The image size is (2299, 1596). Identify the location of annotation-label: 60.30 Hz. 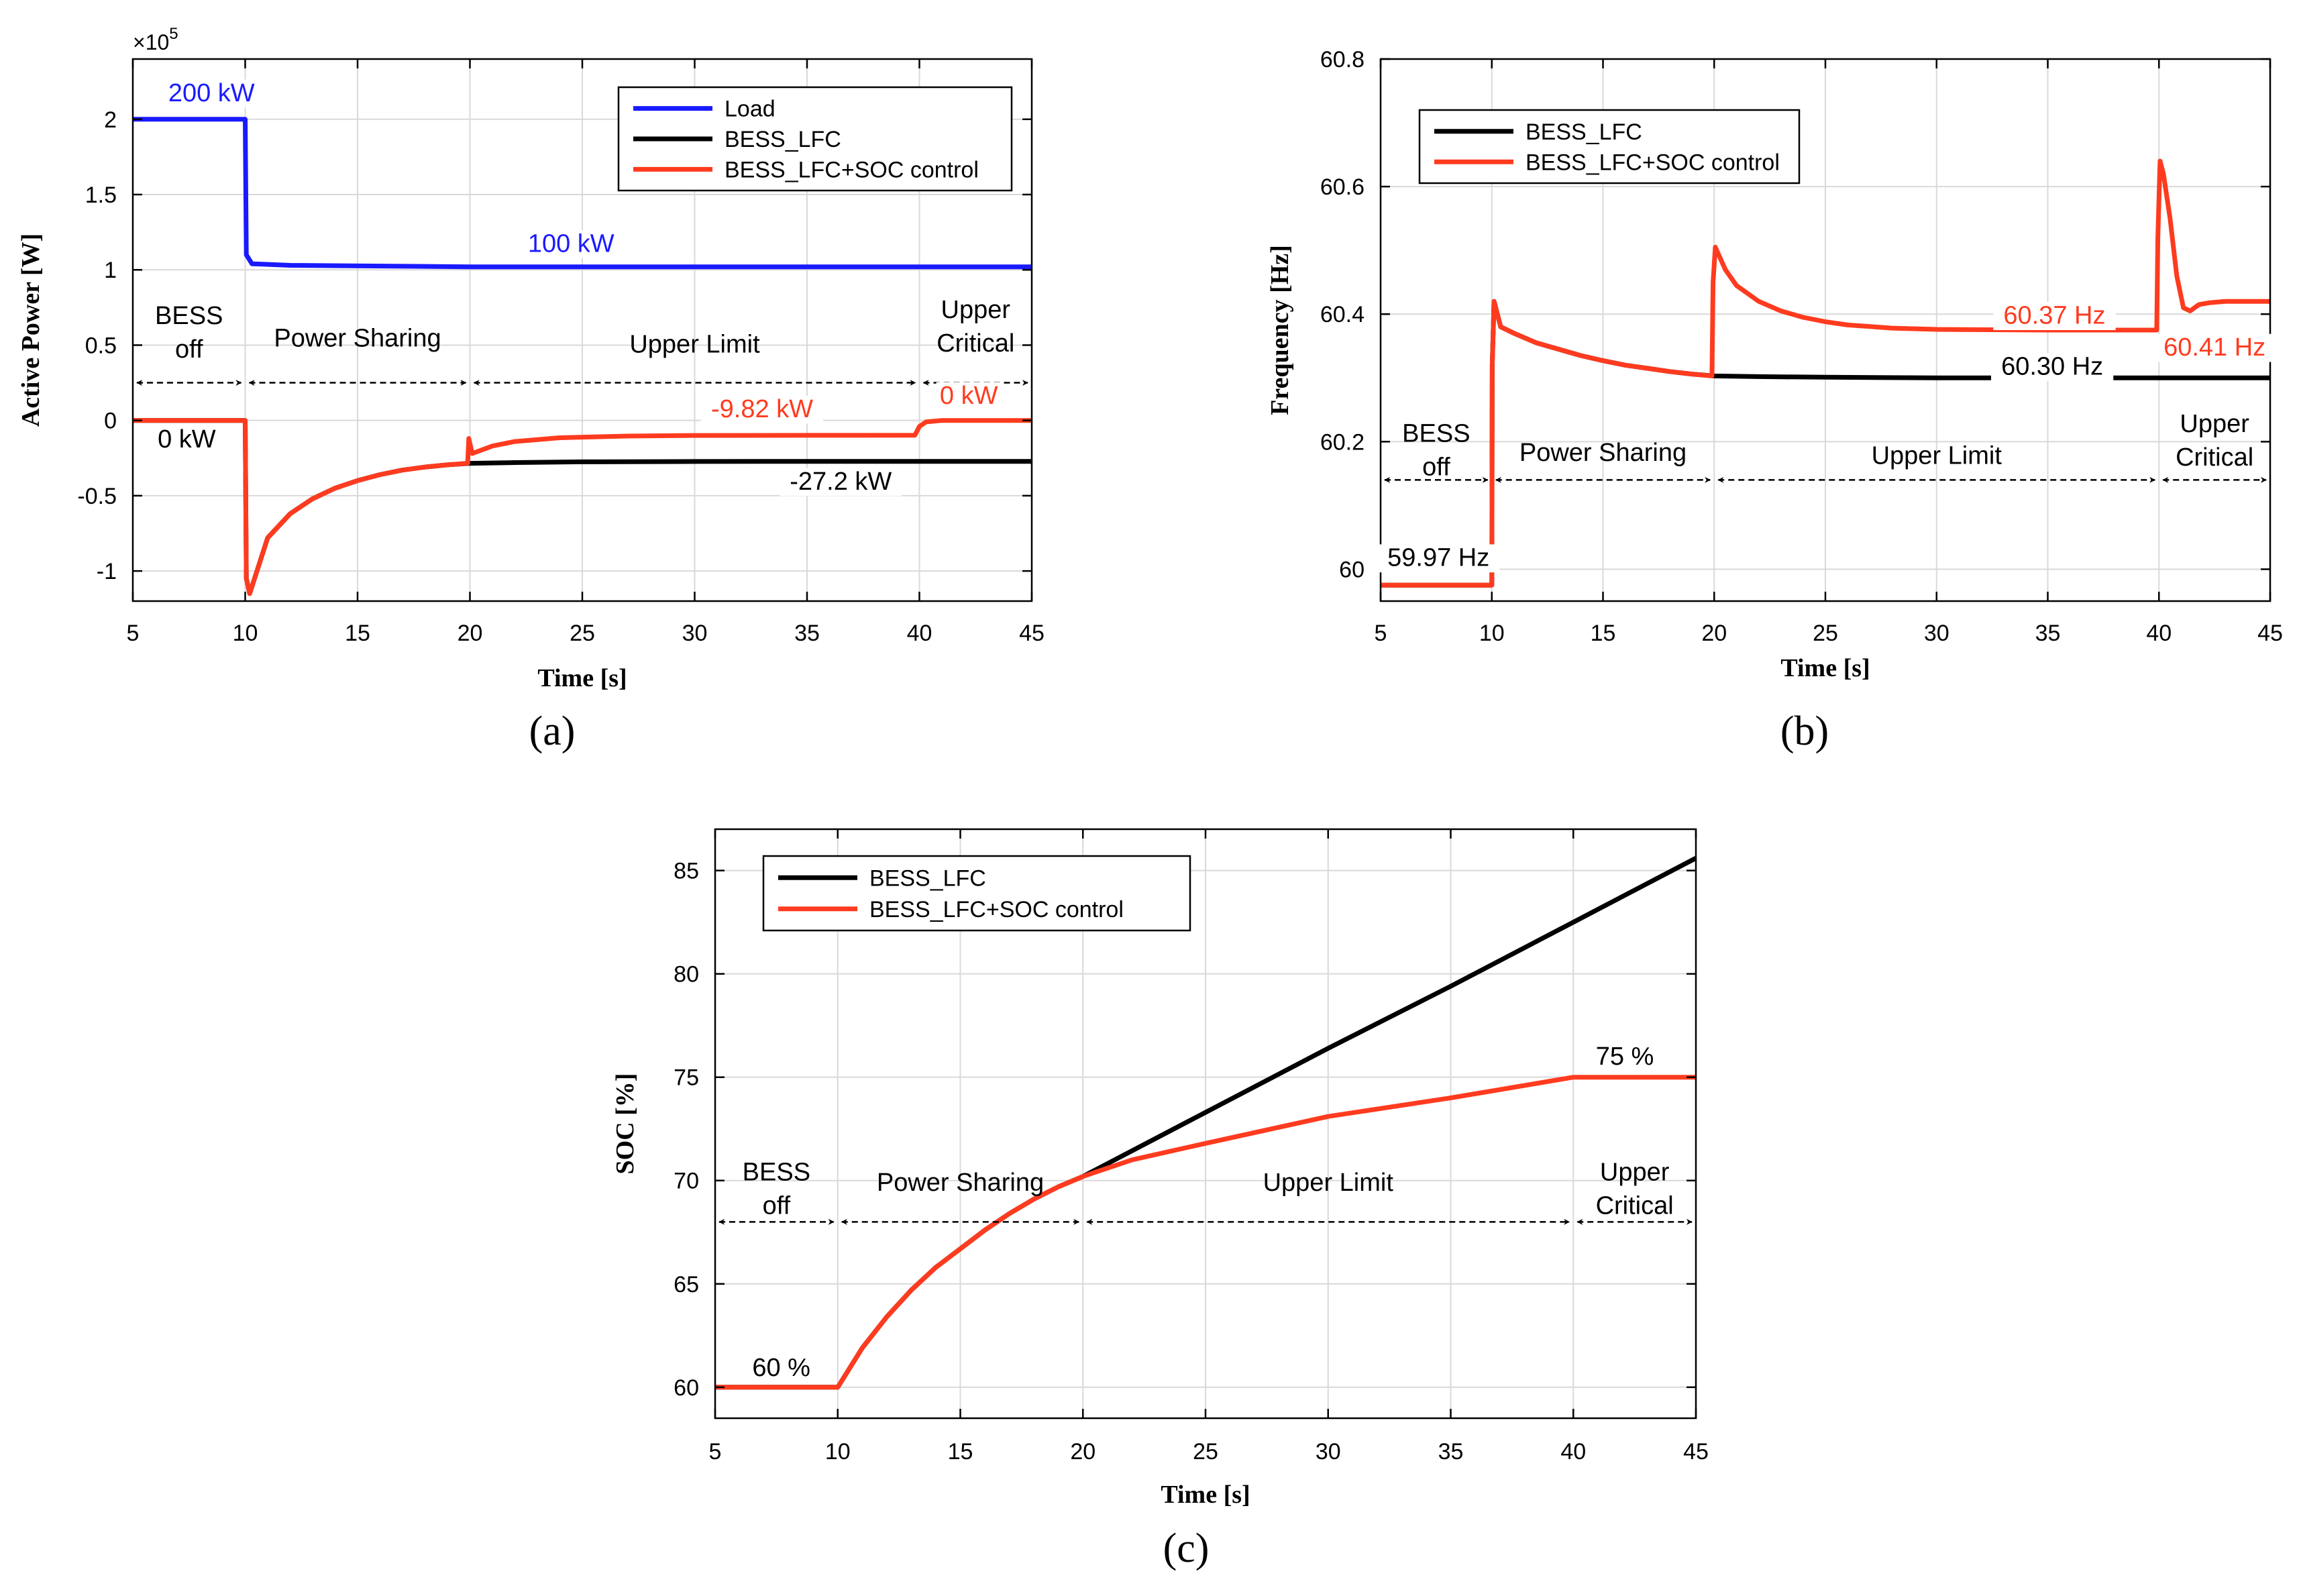
(2052, 367).